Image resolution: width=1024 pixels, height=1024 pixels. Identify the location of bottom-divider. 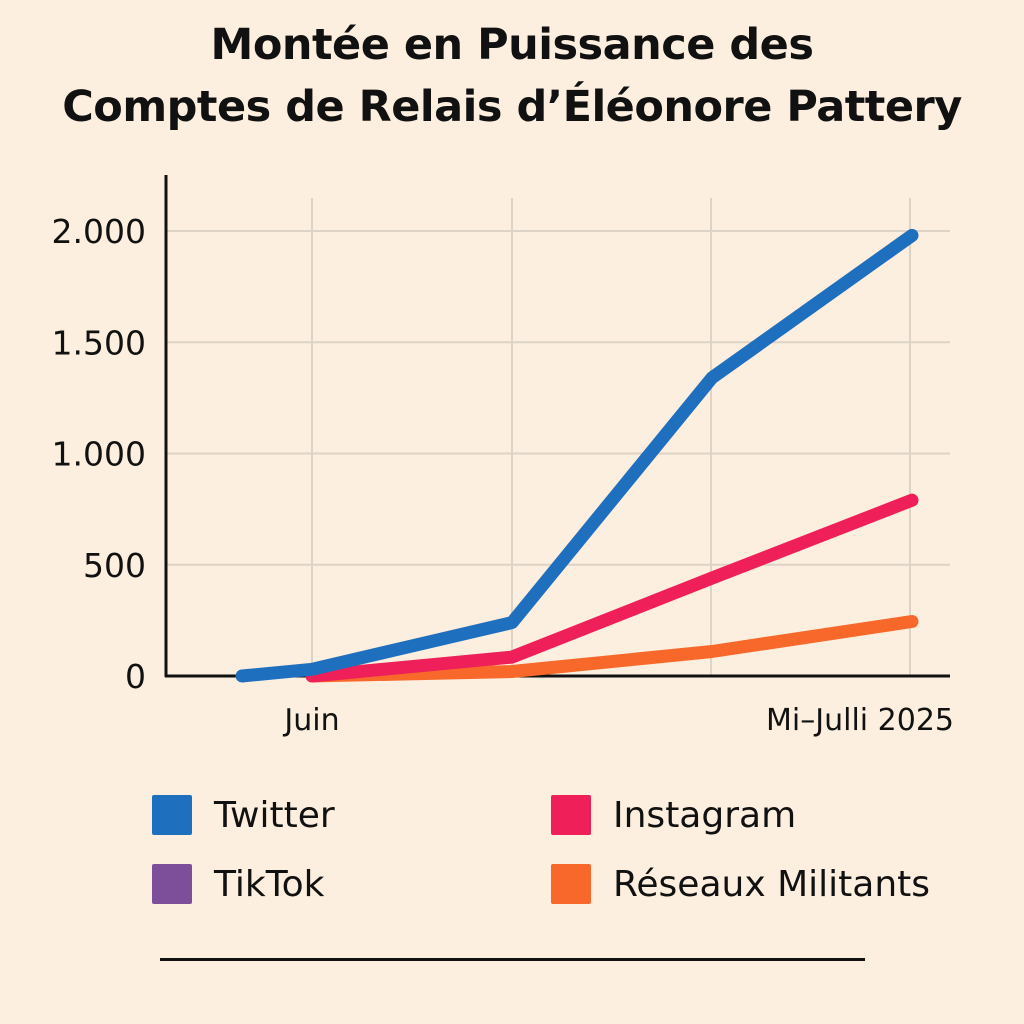
(512, 959).